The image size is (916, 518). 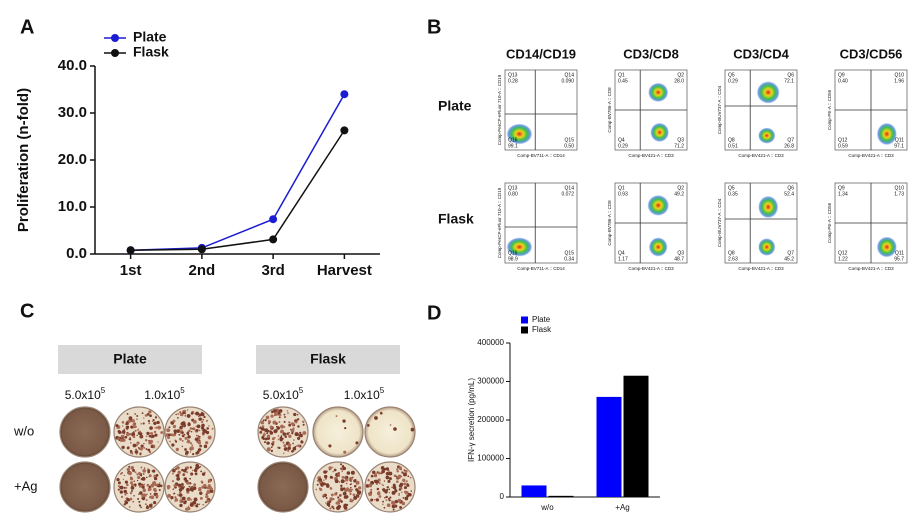 I want to click on row-label: Plate, so click(x=455, y=106).